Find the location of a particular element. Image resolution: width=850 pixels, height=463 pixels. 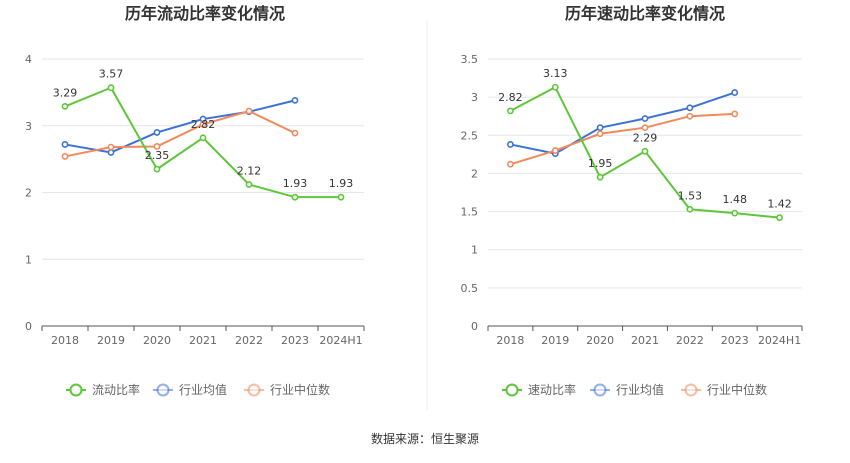

legend-item-0: 速动比率 is located at coordinates (539, 389).